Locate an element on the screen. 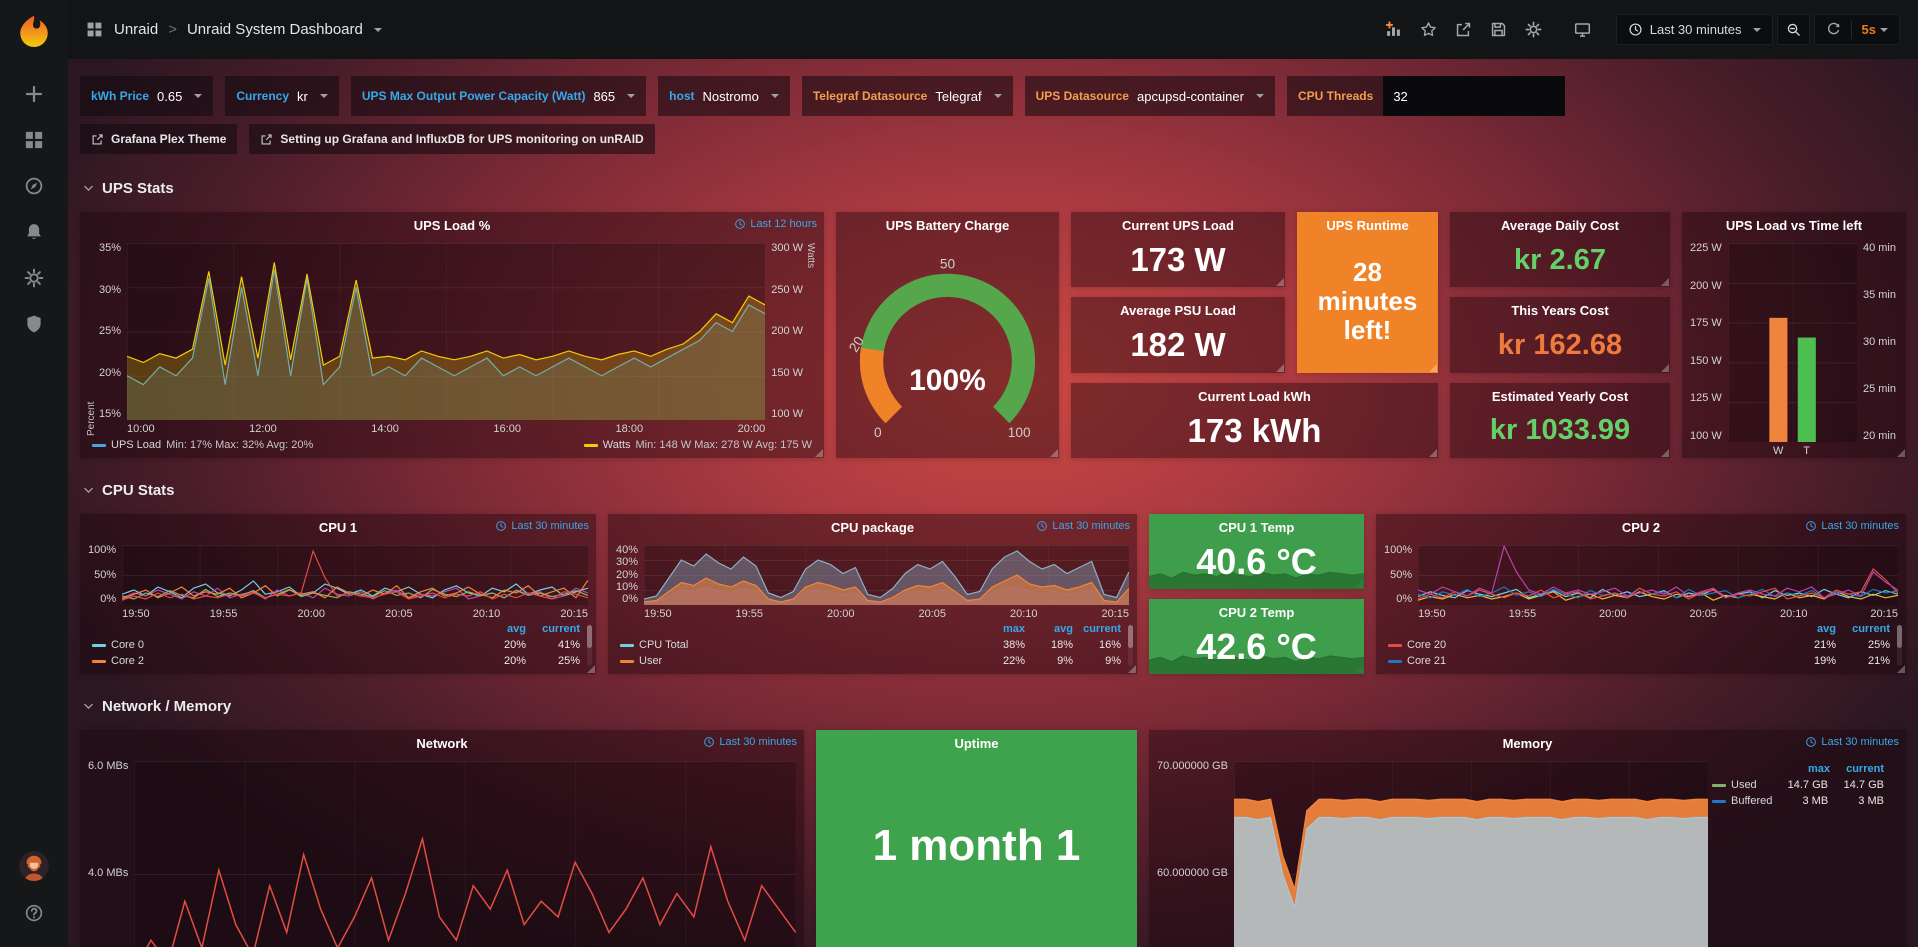  variable-host: host Nostromo is located at coordinates (724, 96).